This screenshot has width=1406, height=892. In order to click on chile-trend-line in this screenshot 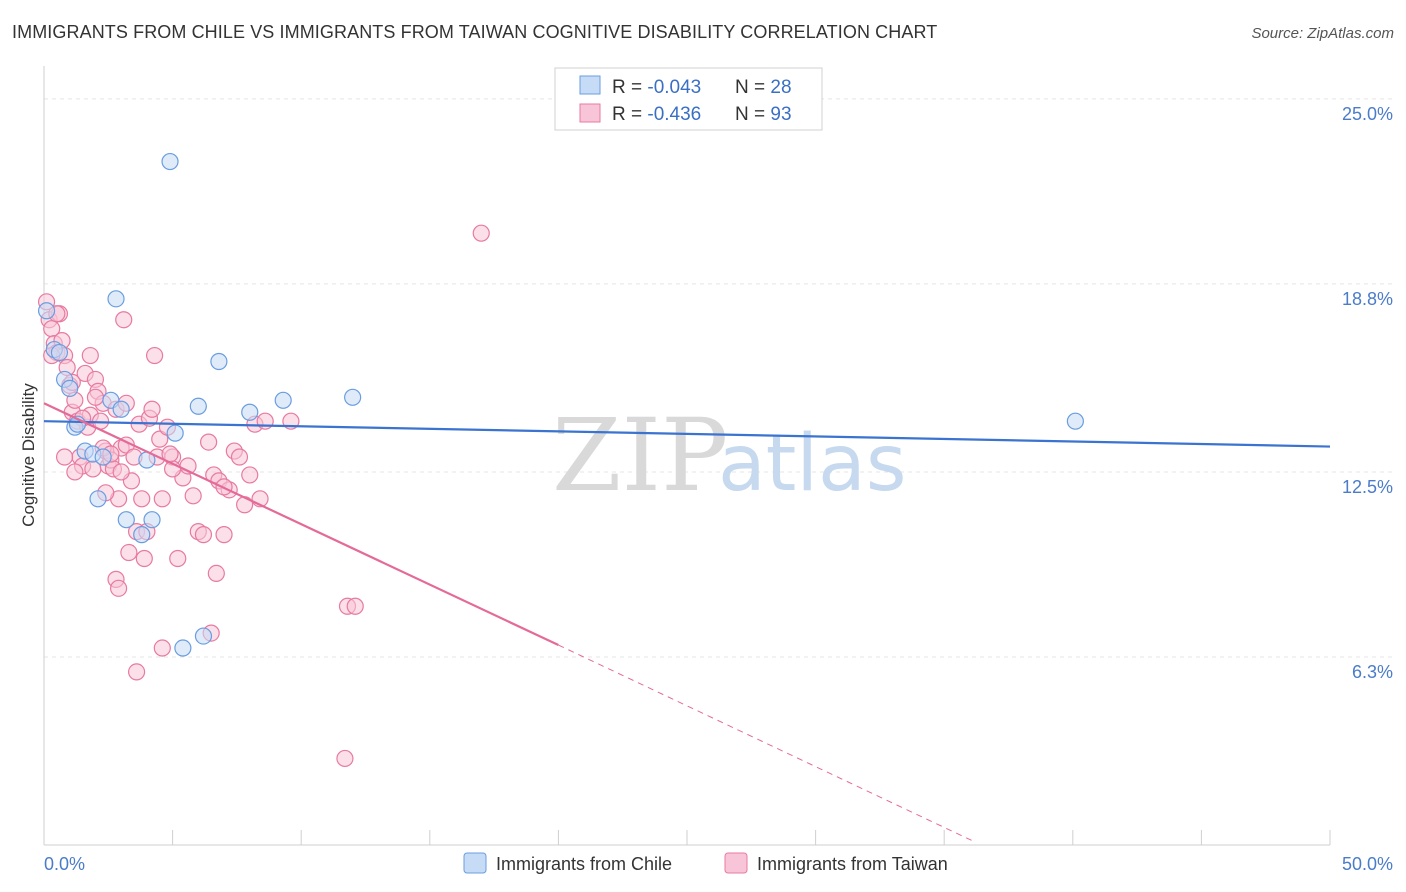, I will do `click(687, 434)`.